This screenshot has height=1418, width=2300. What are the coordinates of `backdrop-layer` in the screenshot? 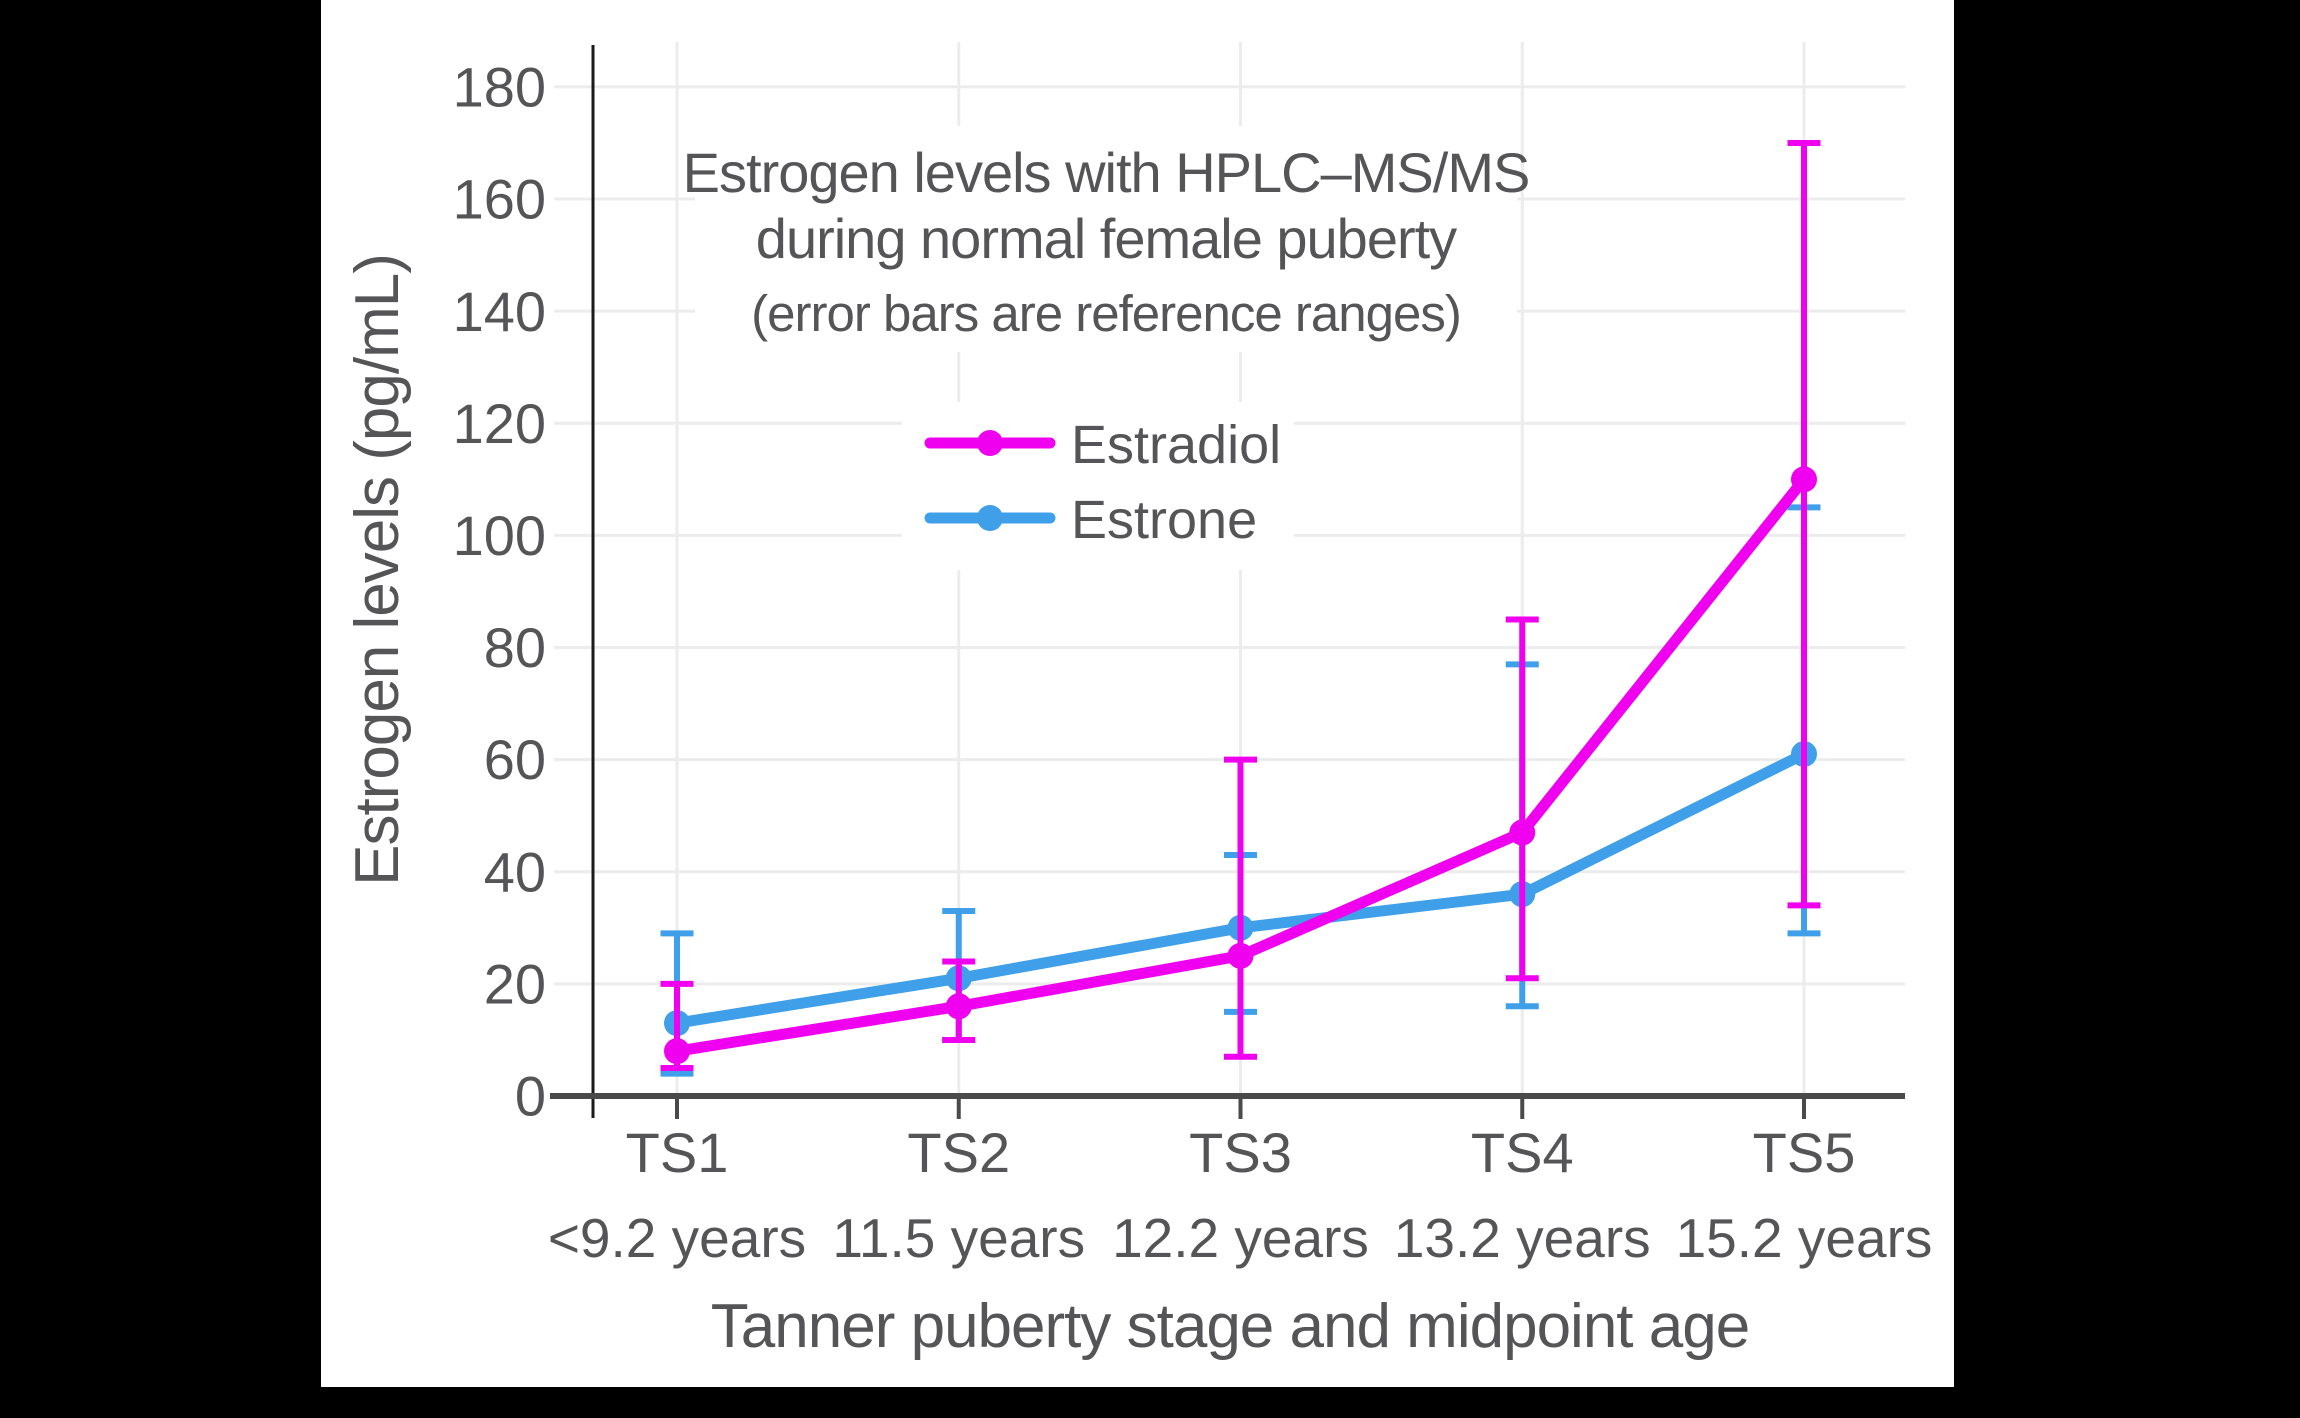 It's located at (1106, 348).